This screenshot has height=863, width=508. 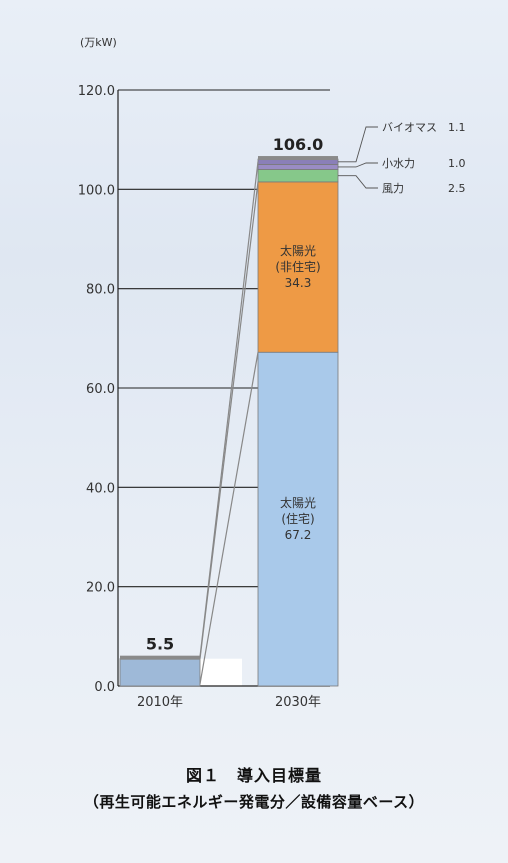 What do you see at coordinates (393, 188) in the screenshot?
I see `callout-name: 風力` at bounding box center [393, 188].